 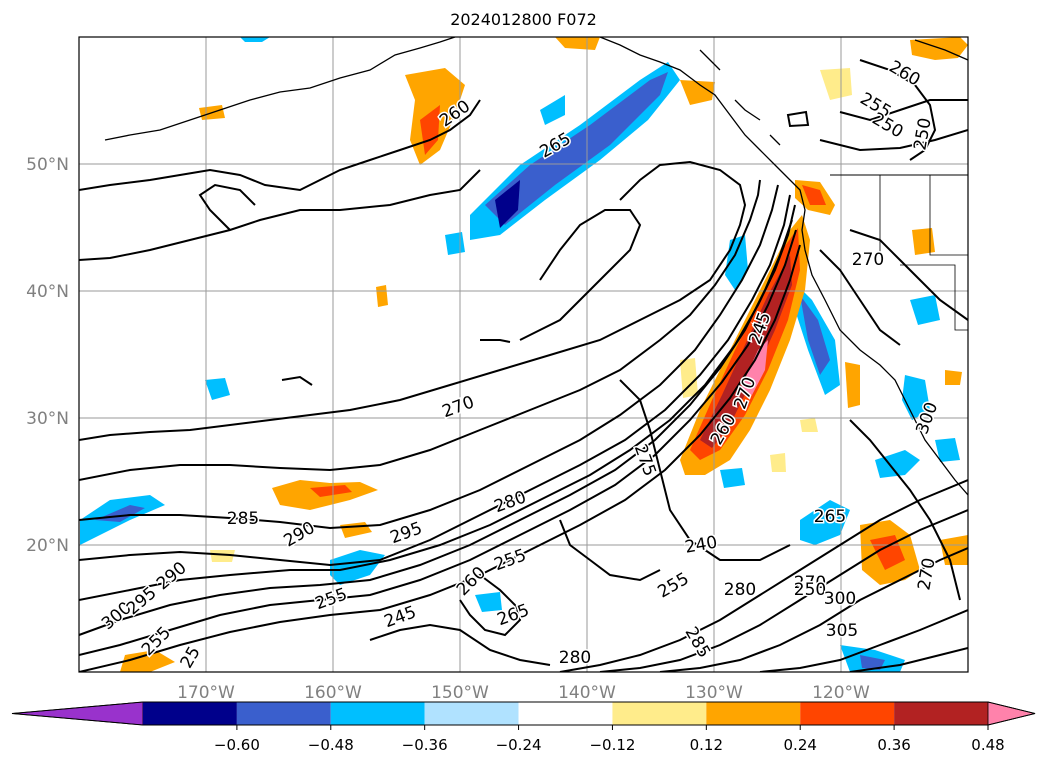 What do you see at coordinates (893, 745) in the screenshot?
I see `colorbar-tick-label: 0.36` at bounding box center [893, 745].